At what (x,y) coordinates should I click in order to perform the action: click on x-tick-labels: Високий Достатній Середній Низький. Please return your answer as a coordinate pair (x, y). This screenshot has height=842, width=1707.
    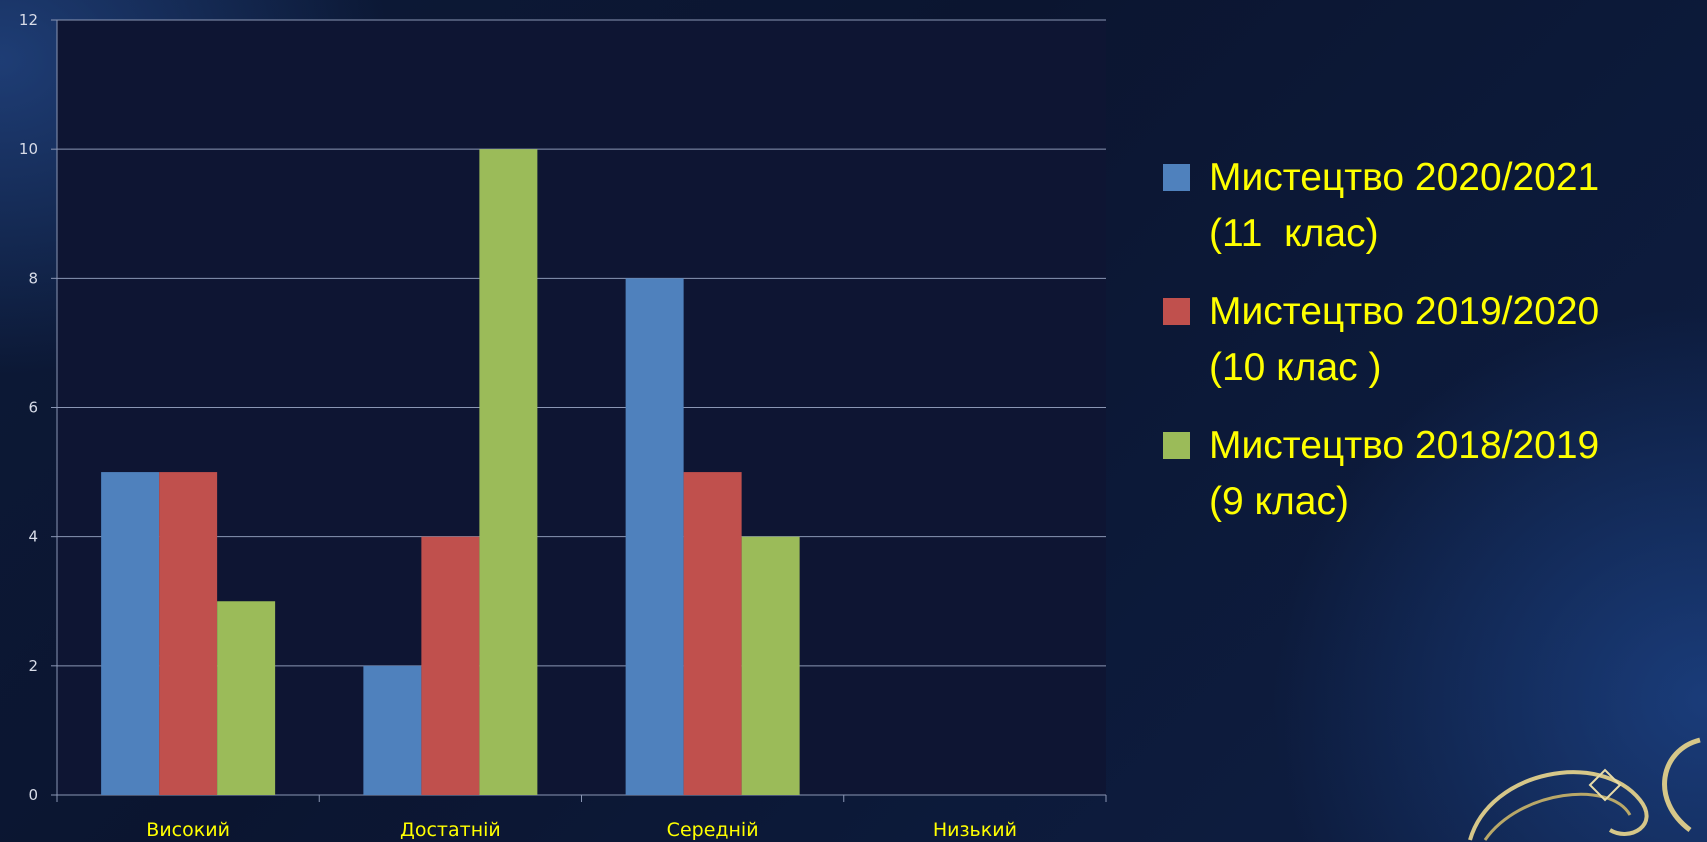
    Looking at the image, I should click on (581, 830).